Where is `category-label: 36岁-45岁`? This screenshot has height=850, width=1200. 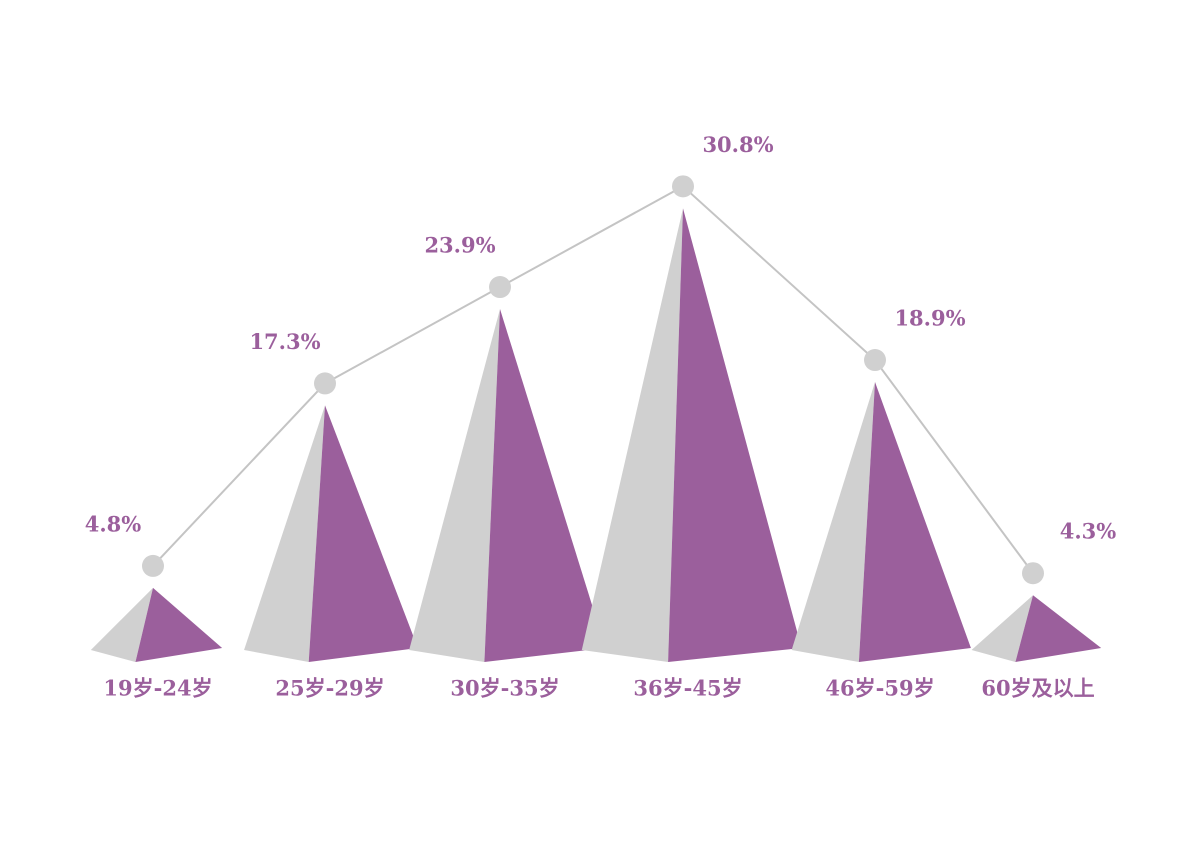 category-label: 36岁-45岁 is located at coordinates (687, 688).